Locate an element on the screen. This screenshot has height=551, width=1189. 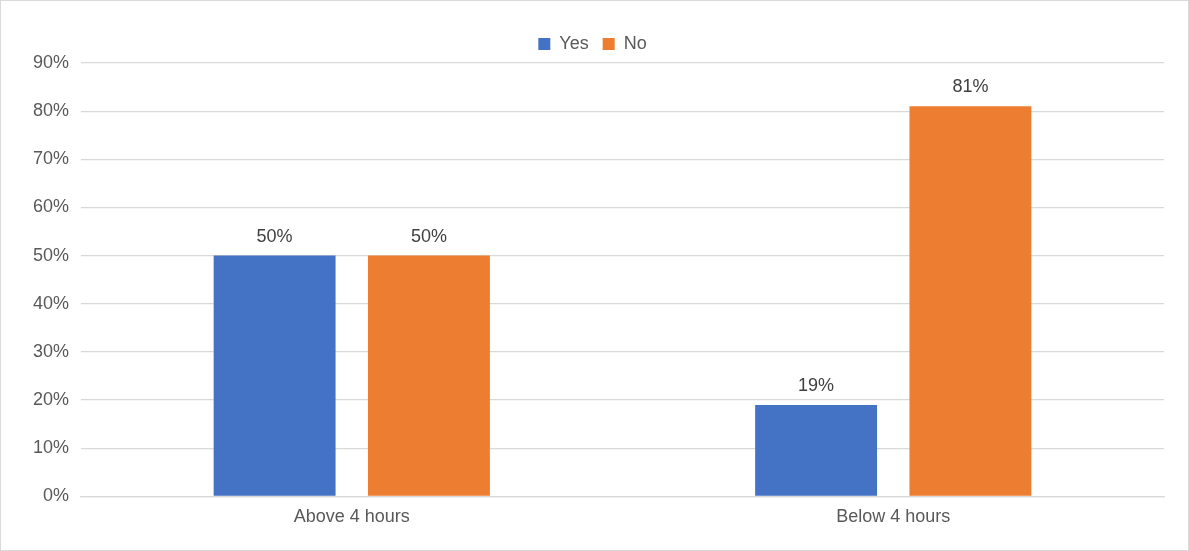
y-tick-label: 60% is located at coordinates (51, 206).